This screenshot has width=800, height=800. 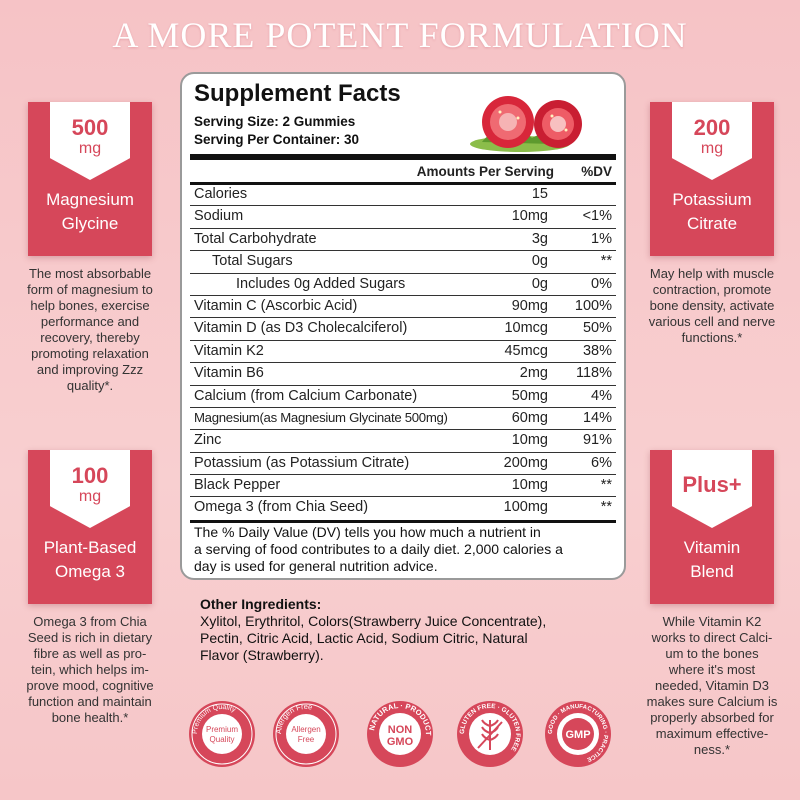 What do you see at coordinates (90, 127) in the screenshot?
I see `dose-number: 500` at bounding box center [90, 127].